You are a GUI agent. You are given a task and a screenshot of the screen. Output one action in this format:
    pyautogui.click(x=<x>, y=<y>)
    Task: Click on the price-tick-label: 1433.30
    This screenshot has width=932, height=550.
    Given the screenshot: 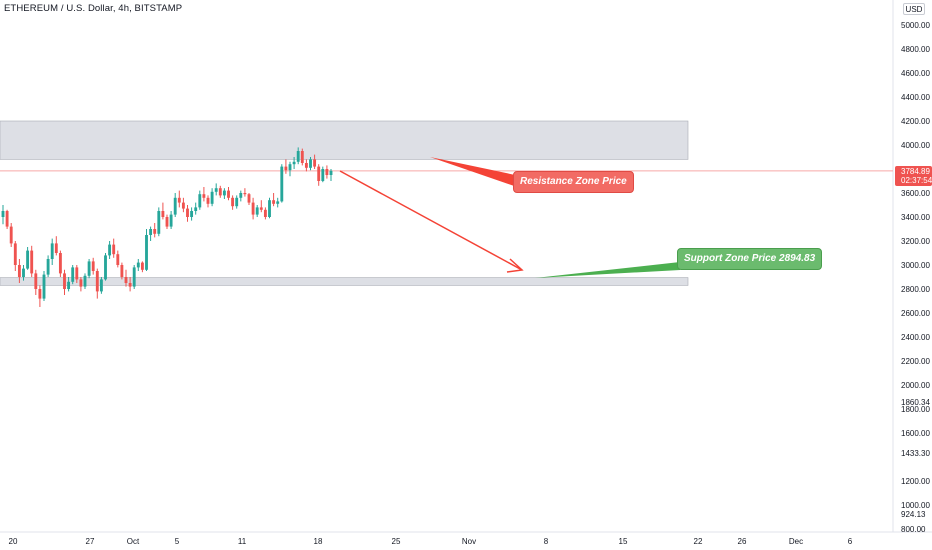 What is the action you would take?
    pyautogui.click(x=915, y=453)
    